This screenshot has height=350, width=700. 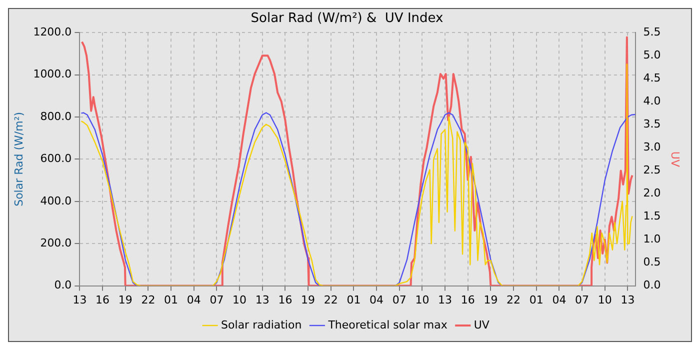 What do you see at coordinates (63, 285) in the screenshot?
I see `y-tick-label: 0.0` at bounding box center [63, 285].